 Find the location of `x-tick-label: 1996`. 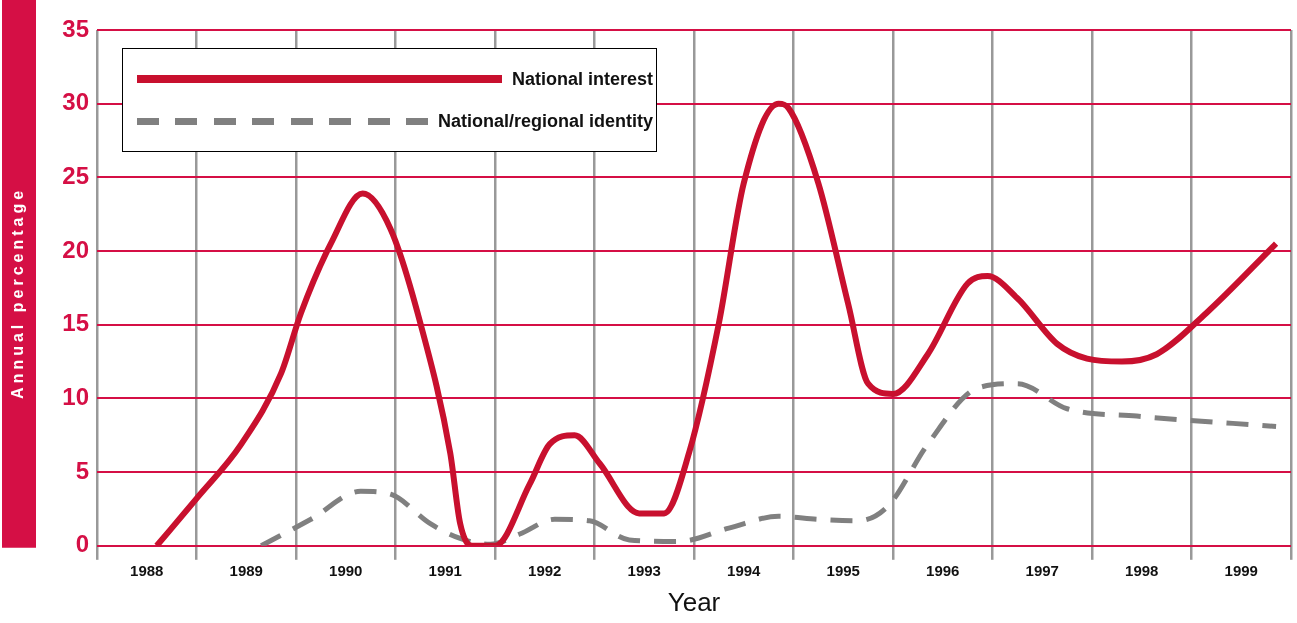

x-tick-label: 1996 is located at coordinates (943, 570).